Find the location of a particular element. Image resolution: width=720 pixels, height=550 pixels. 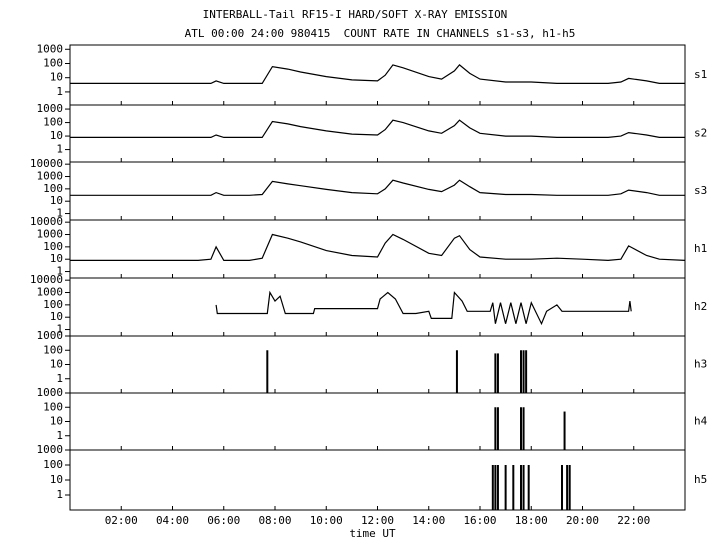

x-tick-label: 14:00 is located at coordinates (428, 520).